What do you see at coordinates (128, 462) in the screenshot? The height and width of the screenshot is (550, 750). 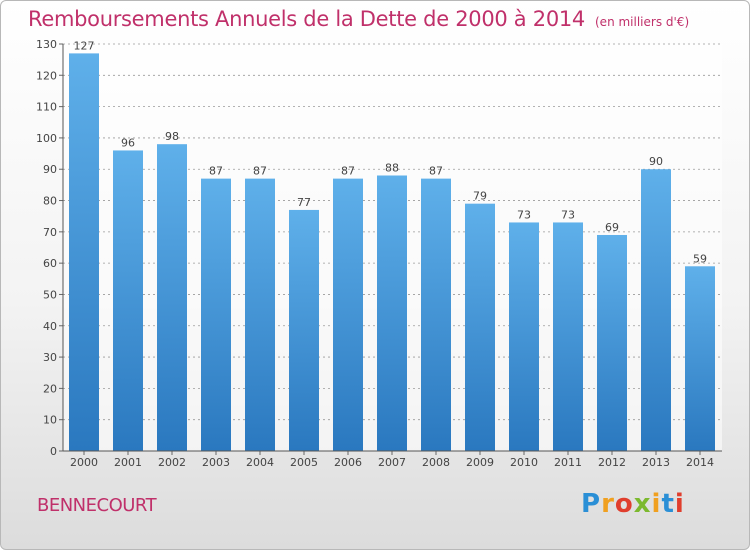 I see `x-tick-label: 2001` at bounding box center [128, 462].